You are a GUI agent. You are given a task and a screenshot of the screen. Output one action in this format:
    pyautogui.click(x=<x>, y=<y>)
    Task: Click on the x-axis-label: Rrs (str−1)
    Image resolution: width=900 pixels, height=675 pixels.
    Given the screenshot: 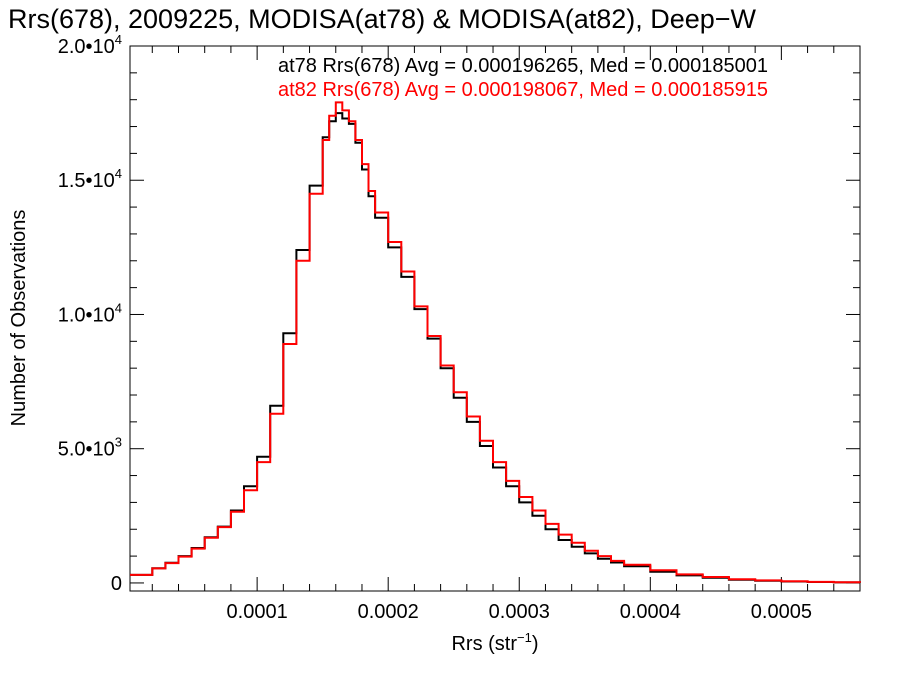 What is the action you would take?
    pyautogui.click(x=494, y=642)
    